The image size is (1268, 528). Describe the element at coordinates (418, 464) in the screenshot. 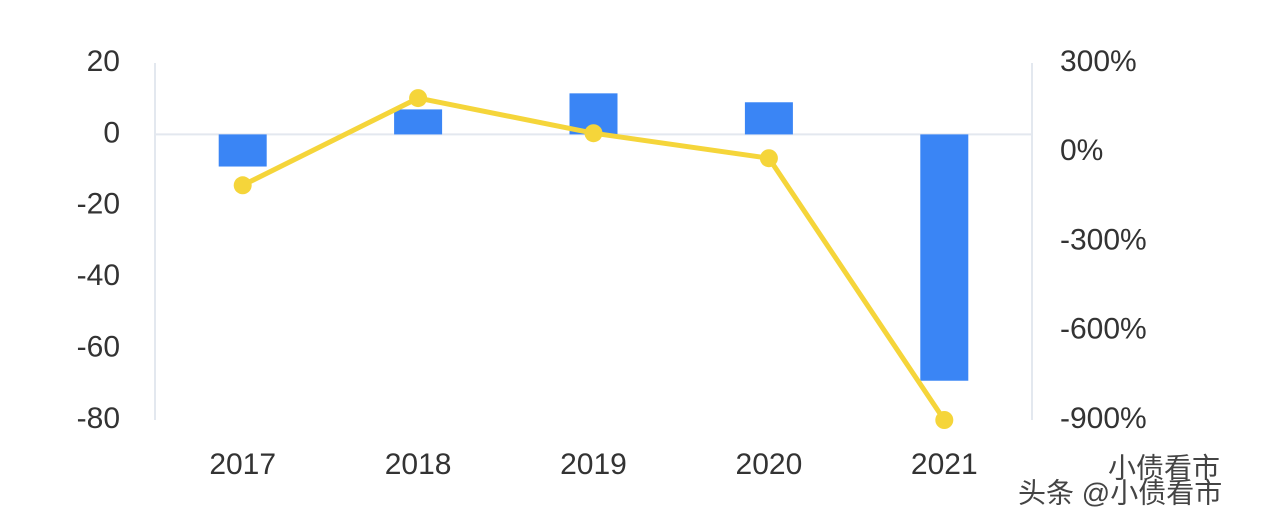

I see `x-tick-label: 2018` at that location.